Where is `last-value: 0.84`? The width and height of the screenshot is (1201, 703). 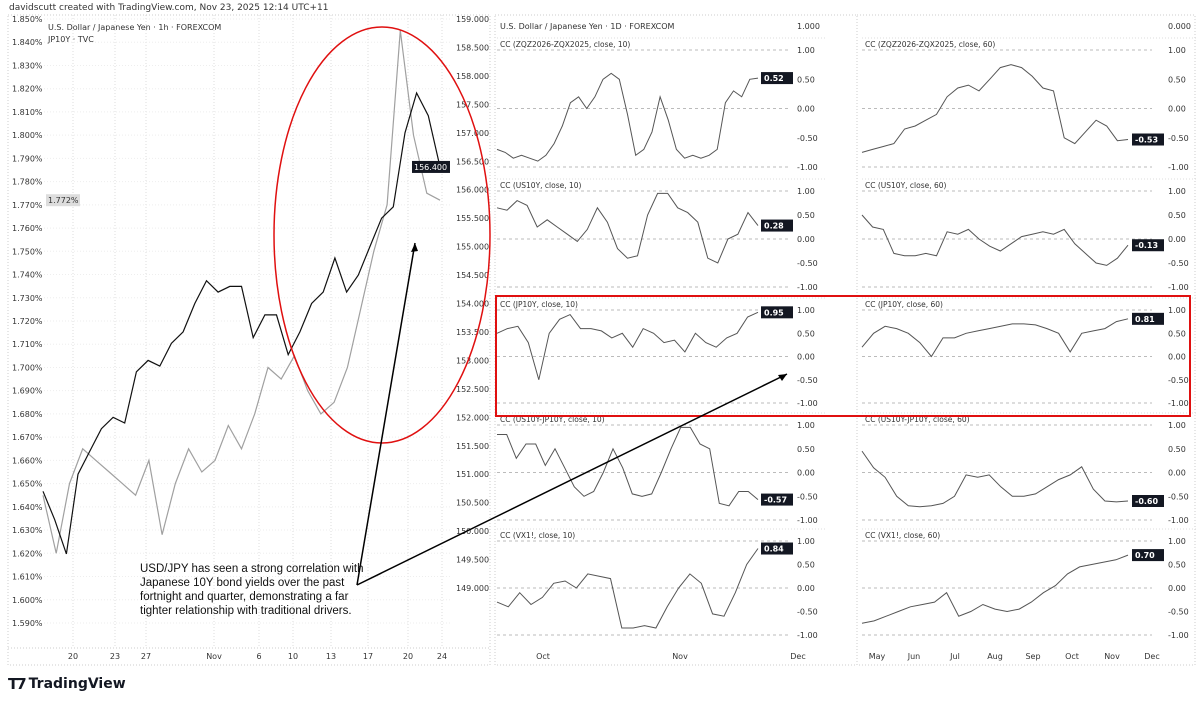
last-value: 0.84 is located at coordinates (774, 549).